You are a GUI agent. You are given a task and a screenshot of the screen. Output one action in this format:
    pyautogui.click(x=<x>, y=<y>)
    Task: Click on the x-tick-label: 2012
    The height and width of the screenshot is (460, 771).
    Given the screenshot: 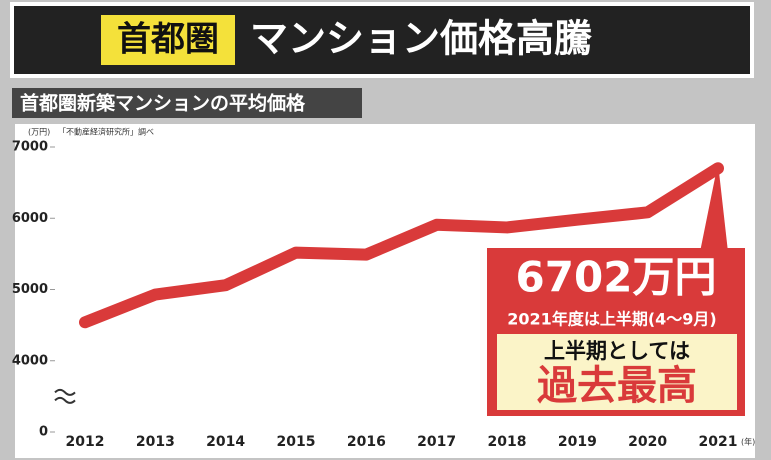 What is the action you would take?
    pyautogui.click(x=85, y=442)
    